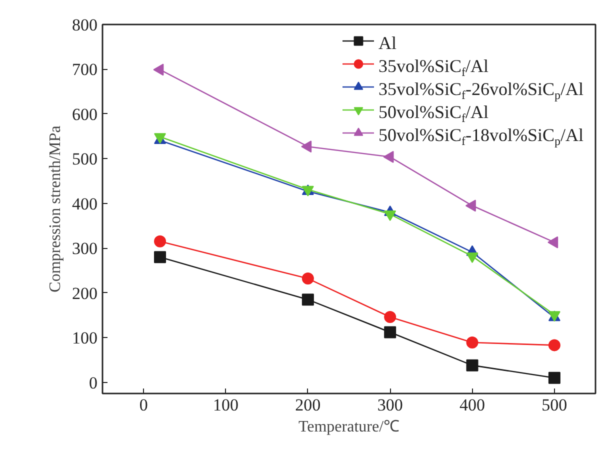 Image resolution: width=607 pixels, height=461 pixels. I want to click on y-tick-label: 100, so click(85, 338).